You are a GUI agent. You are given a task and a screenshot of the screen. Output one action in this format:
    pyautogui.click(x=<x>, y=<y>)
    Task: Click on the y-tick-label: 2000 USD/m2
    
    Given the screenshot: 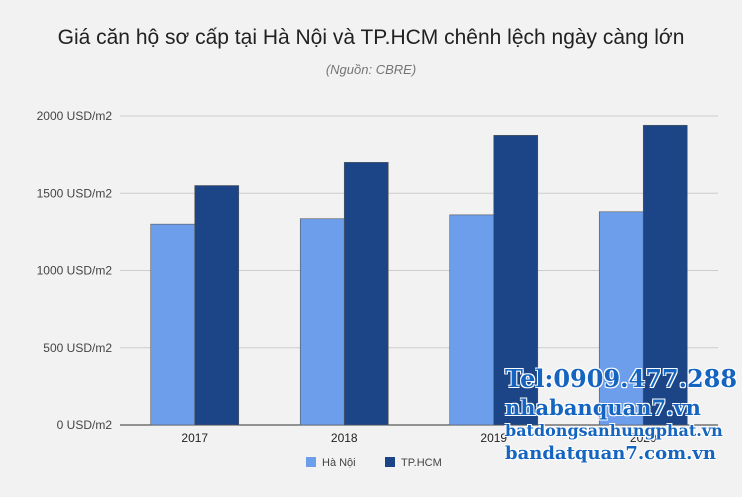 What is the action you would take?
    pyautogui.click(x=75, y=116)
    